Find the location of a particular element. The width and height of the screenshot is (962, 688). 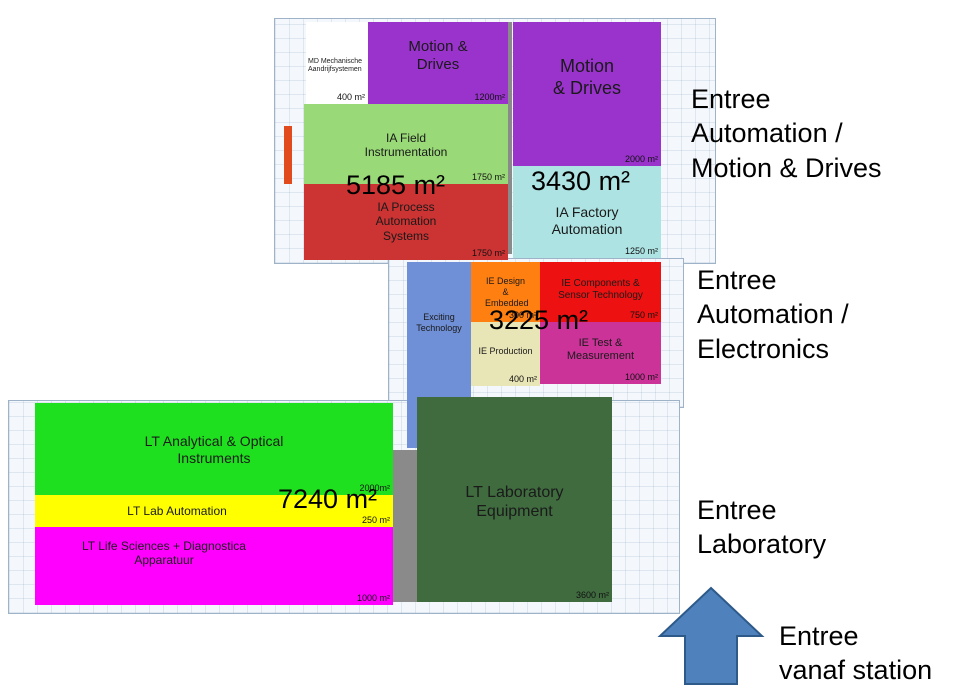

total-lt-area: 7240 m² is located at coordinates (328, 499).